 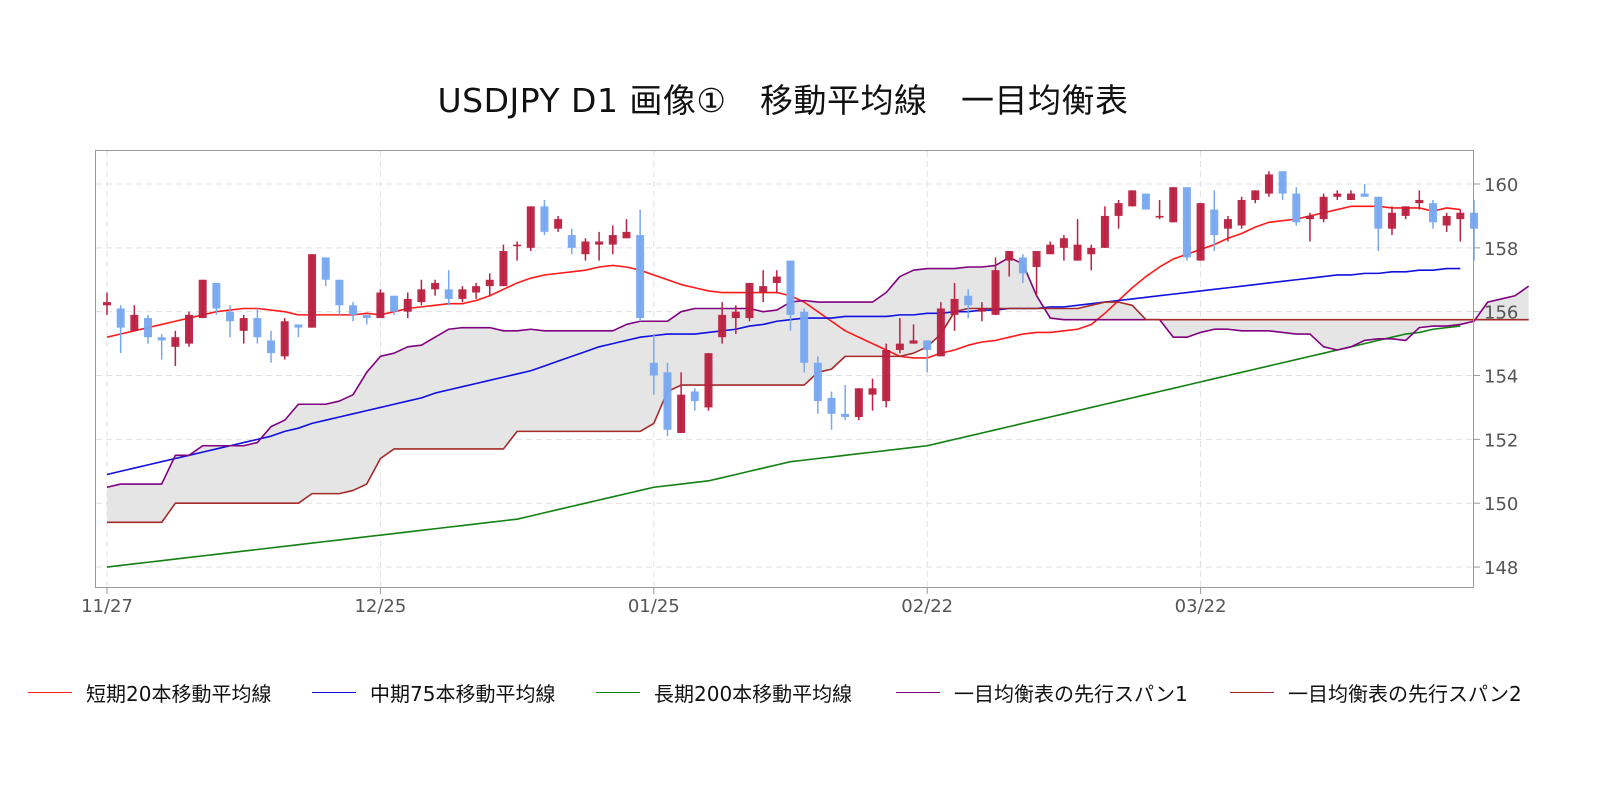 What do you see at coordinates (654, 606) in the screenshot?
I see `x-tick-label: 01/25` at bounding box center [654, 606].